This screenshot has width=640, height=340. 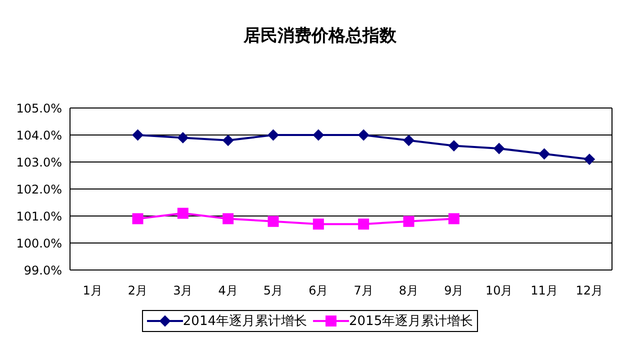 I want to click on x-tick-label: 3月, so click(x=183, y=291).